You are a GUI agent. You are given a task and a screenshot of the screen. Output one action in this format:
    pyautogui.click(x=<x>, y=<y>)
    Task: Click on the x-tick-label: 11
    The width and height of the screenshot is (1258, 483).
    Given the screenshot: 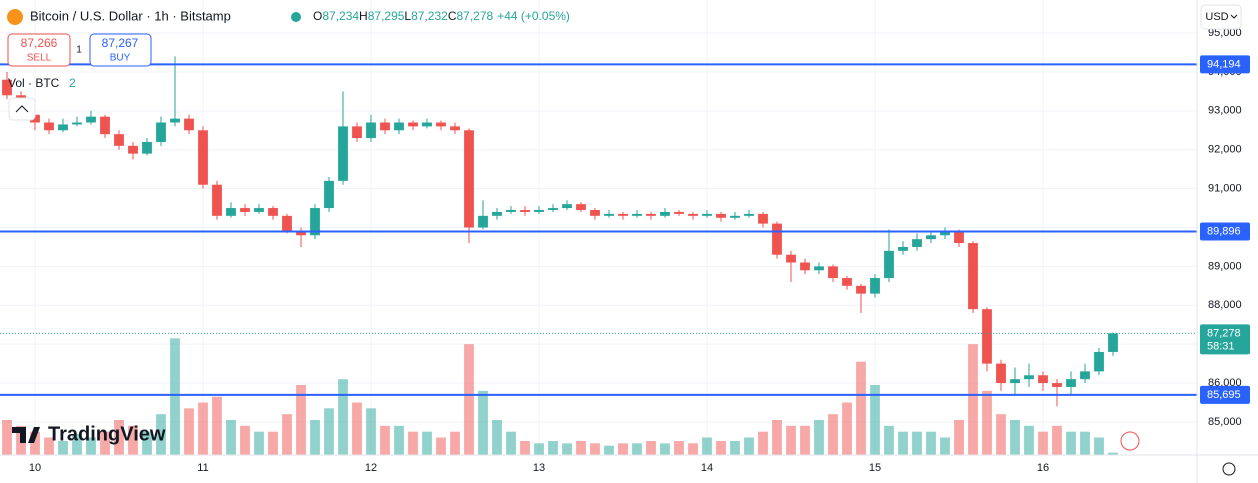 What is the action you would take?
    pyautogui.click(x=202, y=468)
    